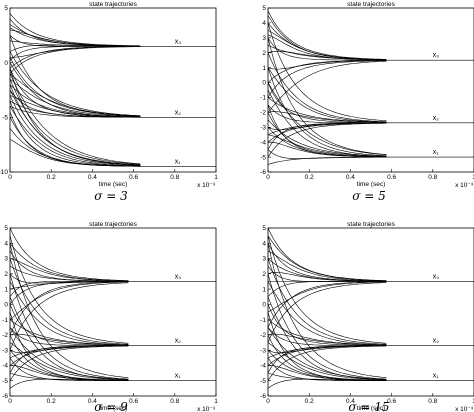 This screenshot has width=474, height=412. Describe the element at coordinates (4, 172) in the screenshot. I see `y-tick-label: -10` at that location.